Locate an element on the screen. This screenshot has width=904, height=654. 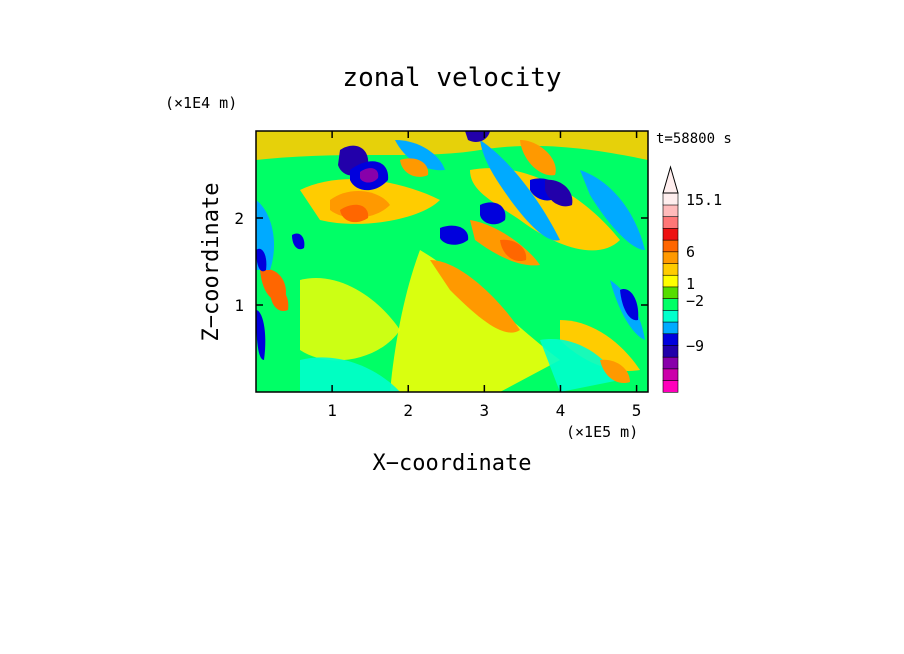
y-tick-label: 1 is located at coordinates (239, 305).